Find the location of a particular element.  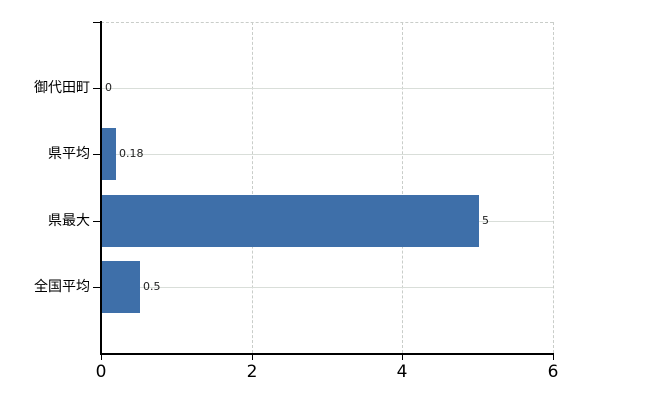

x-tick-label: 0 is located at coordinates (101, 372).